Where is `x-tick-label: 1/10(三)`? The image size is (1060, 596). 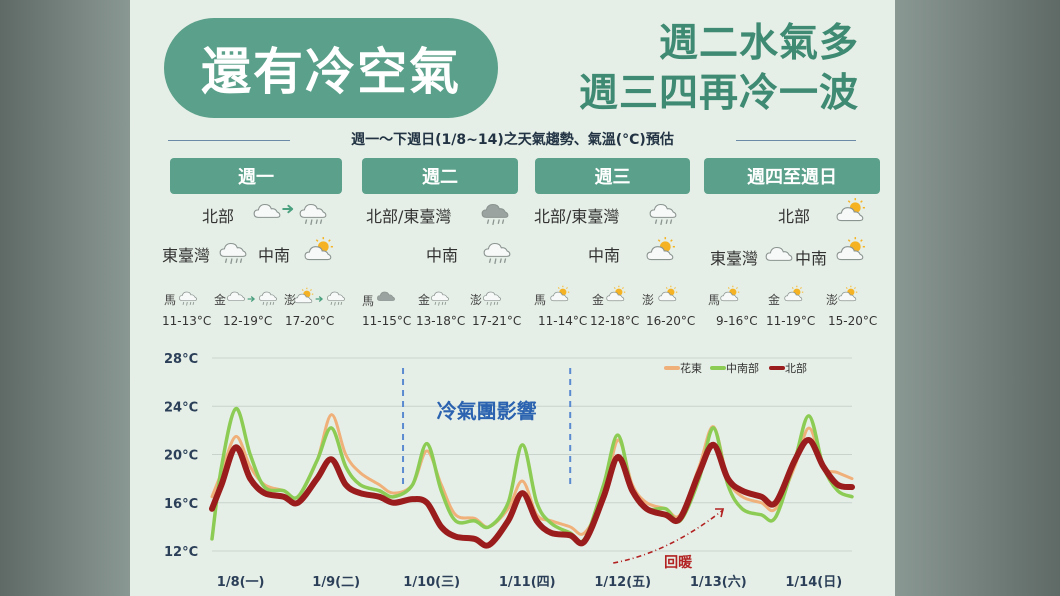
x-tick-label: 1/10(三) is located at coordinates (431, 582).